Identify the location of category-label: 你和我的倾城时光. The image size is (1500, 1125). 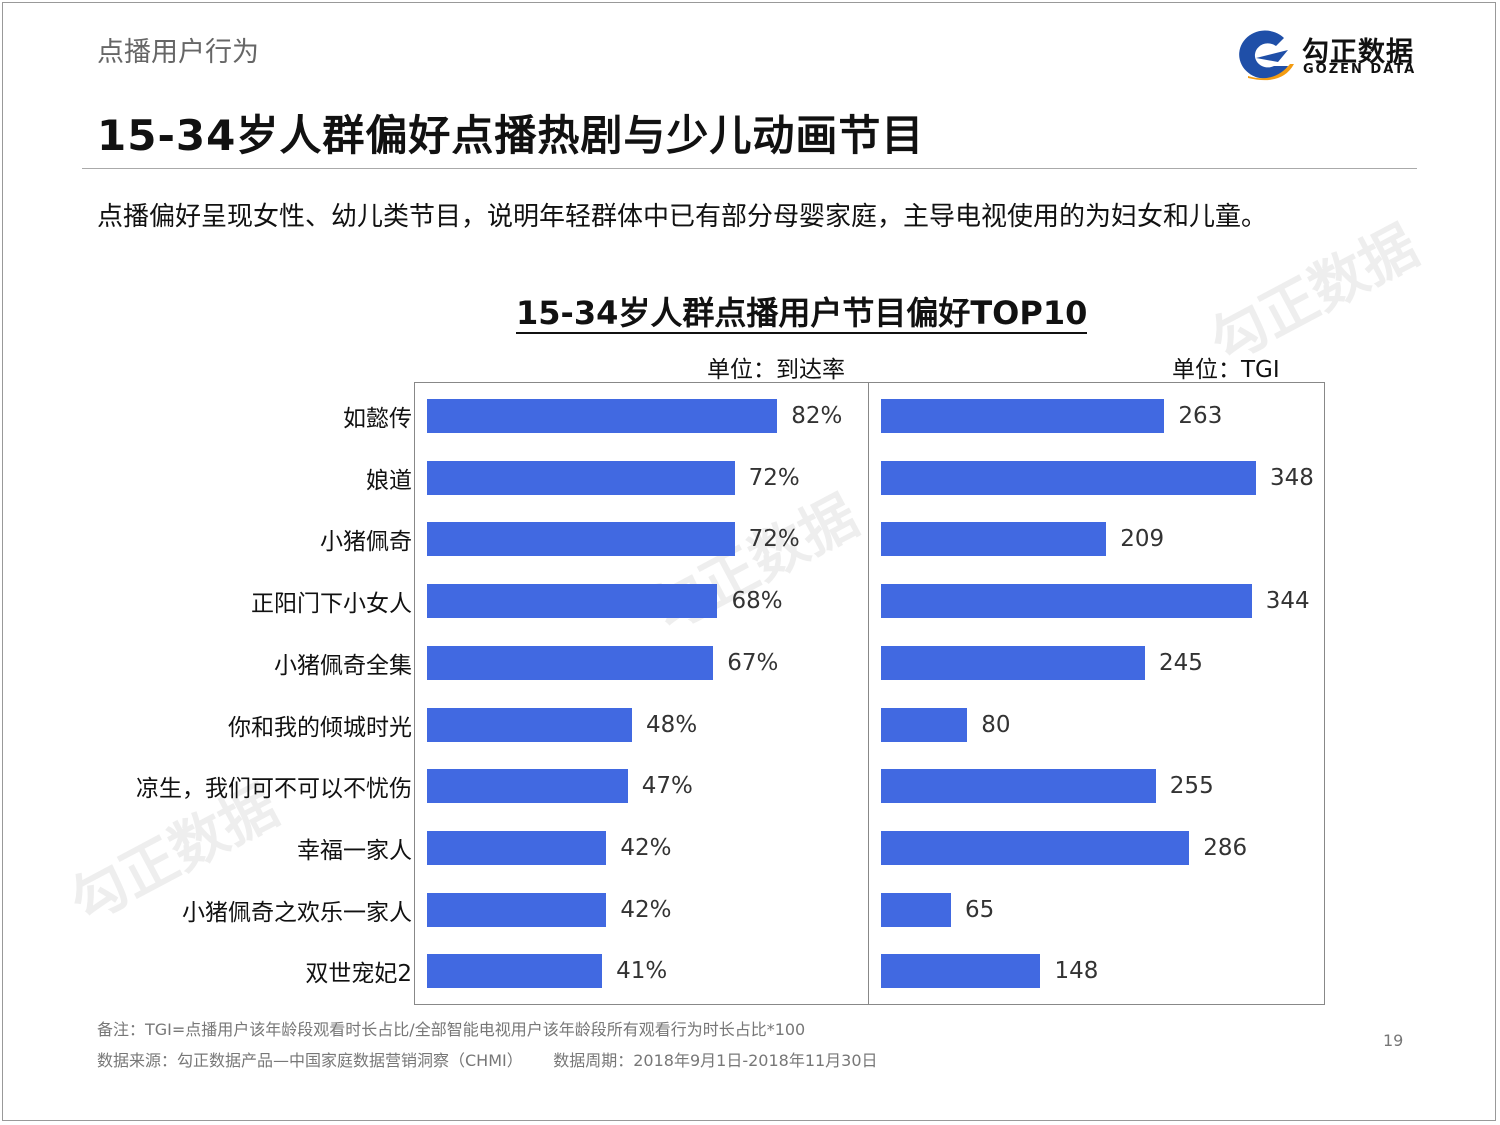
(320, 727).